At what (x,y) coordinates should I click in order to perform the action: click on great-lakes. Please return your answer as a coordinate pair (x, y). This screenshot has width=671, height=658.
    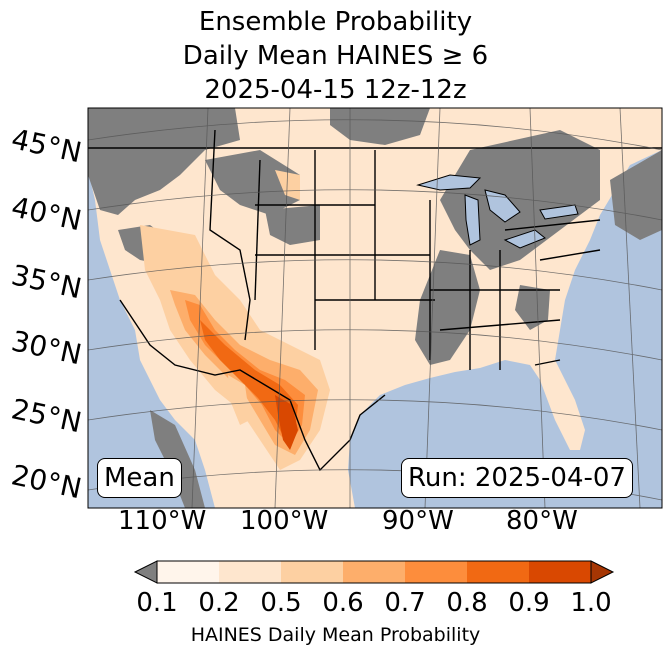
    Looking at the image, I should click on (497, 211).